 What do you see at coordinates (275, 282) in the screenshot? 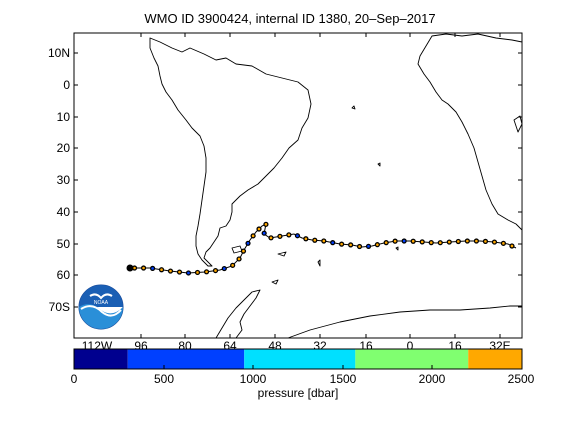
I see `south-orkney-islands` at bounding box center [275, 282].